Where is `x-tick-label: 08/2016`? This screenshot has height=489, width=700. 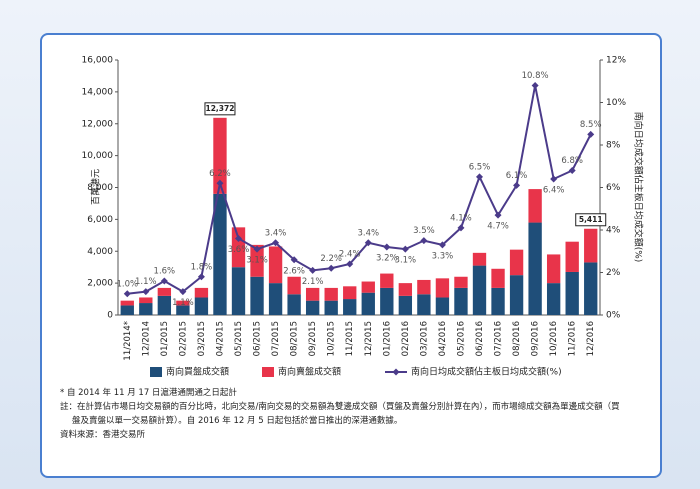 x-tick-label: 08/2016 is located at coordinates (517, 338).